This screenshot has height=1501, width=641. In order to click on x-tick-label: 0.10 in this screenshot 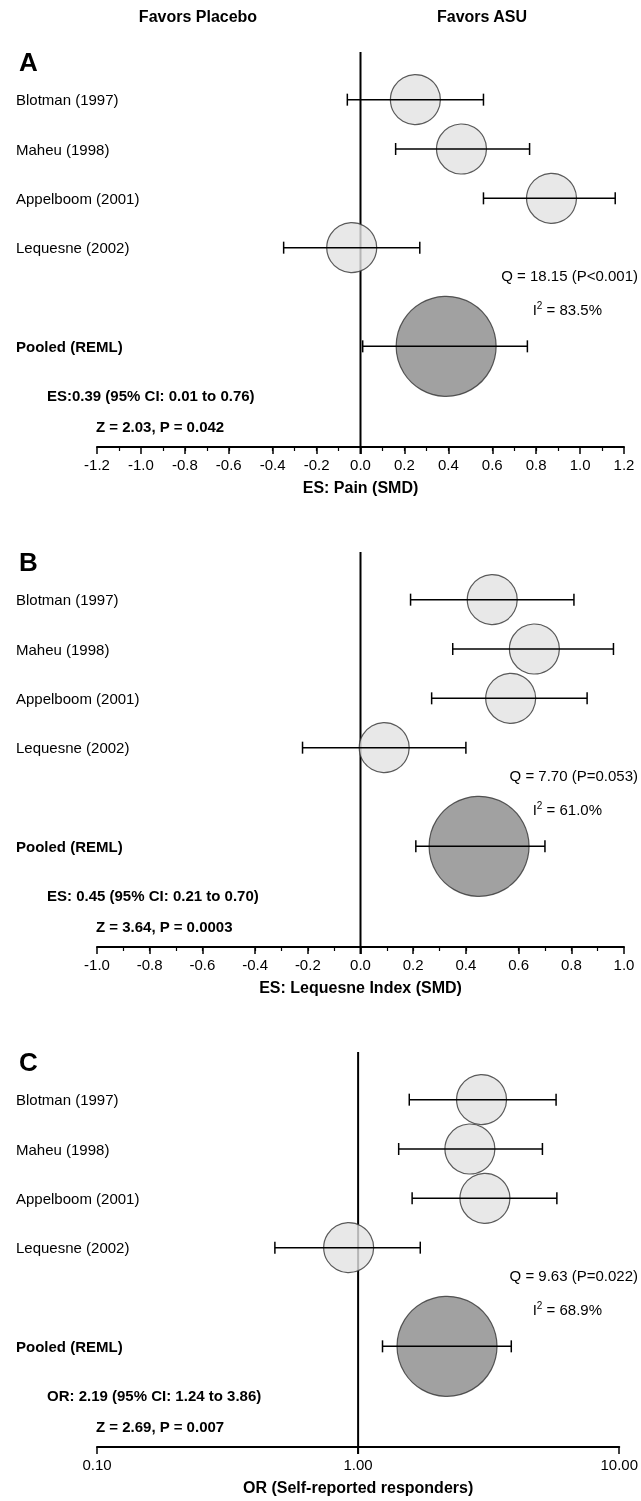, I will do `click(97, 1464)`.